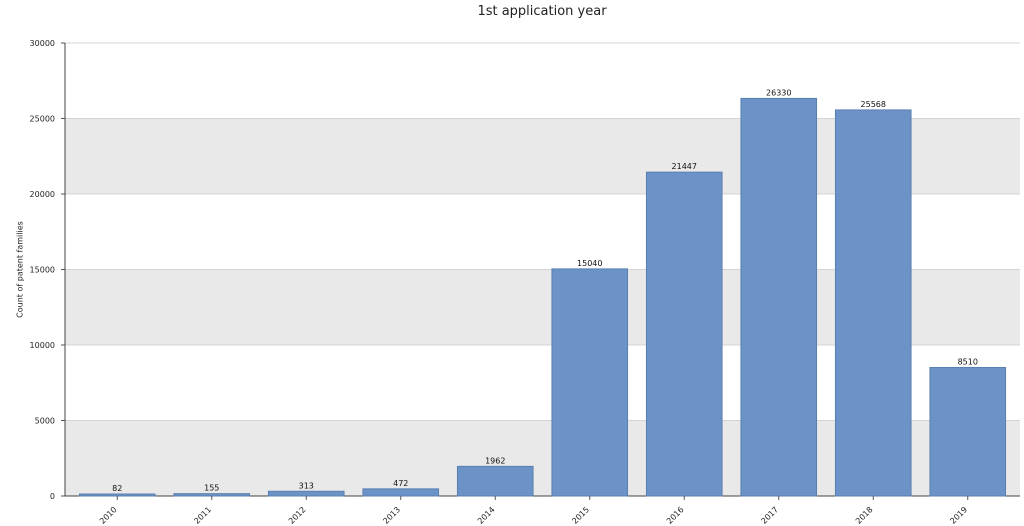  Describe the element at coordinates (42, 345) in the screenshot. I see `y-tick-label: 10000` at that location.